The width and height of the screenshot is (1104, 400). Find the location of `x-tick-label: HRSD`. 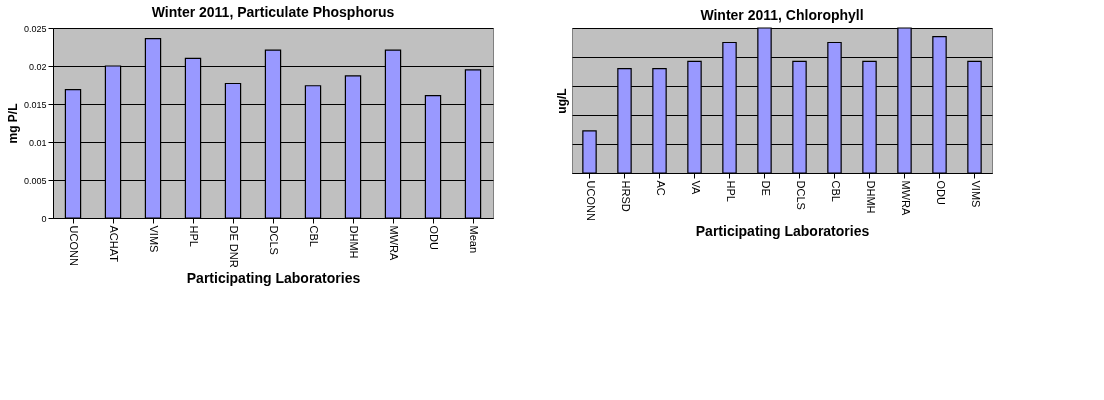

x-tick-label: HRSD is located at coordinates (625, 196).